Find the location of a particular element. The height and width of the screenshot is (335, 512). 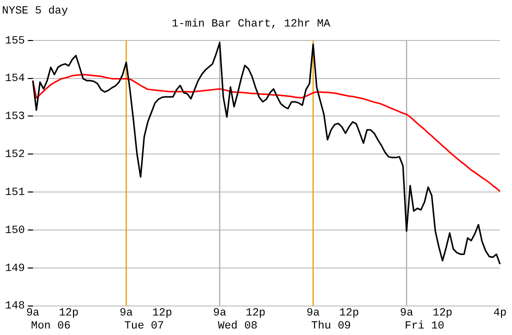

y-tick-label: 155 is located at coordinates (14, 41).